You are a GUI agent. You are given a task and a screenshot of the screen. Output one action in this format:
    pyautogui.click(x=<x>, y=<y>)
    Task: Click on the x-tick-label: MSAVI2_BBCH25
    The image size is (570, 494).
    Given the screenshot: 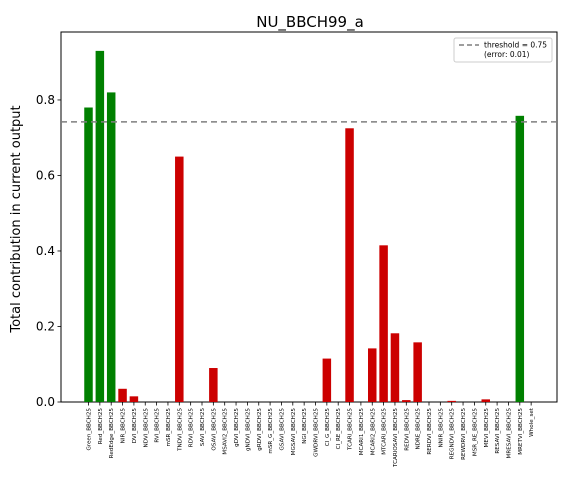 What is the action you would take?
    pyautogui.click(x=226, y=431)
    